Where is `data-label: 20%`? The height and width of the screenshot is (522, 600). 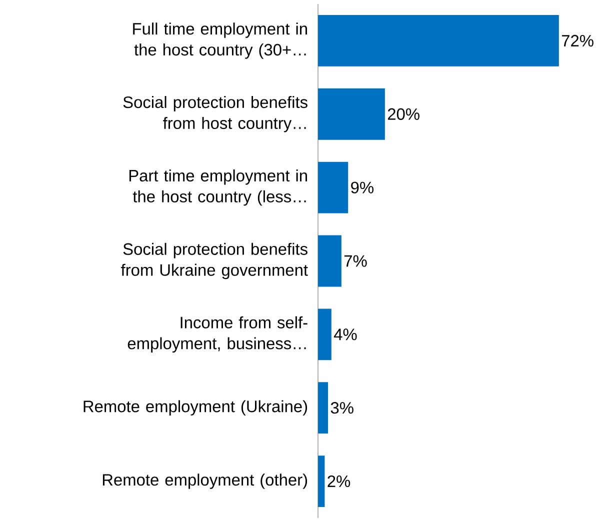
data-label: 20% is located at coordinates (404, 114).